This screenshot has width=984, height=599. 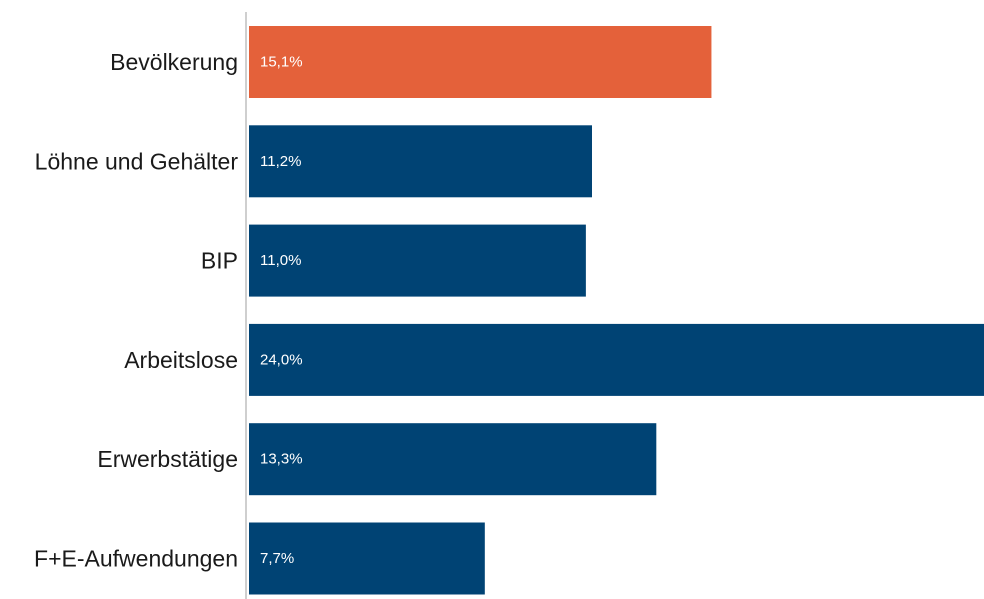 What do you see at coordinates (281, 311) in the screenshot?
I see `value-labels-group: 15,1% 11,2% 11,0% 24,0% 13,3% 7,7%` at bounding box center [281, 311].